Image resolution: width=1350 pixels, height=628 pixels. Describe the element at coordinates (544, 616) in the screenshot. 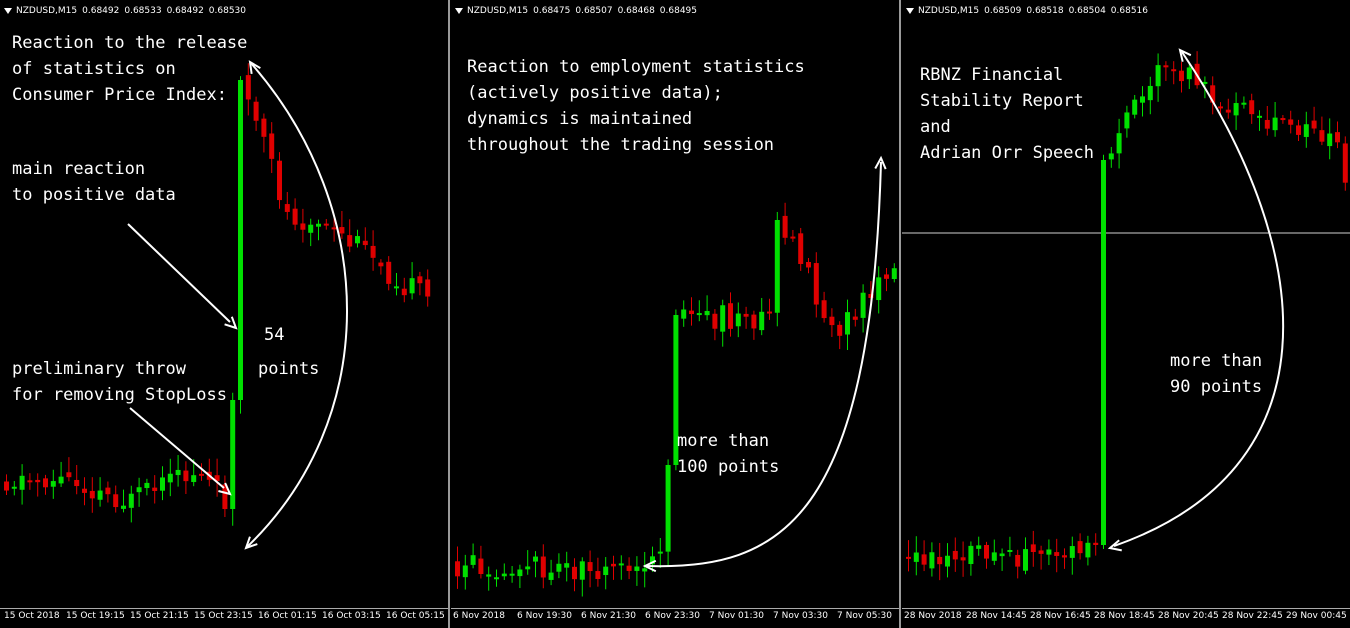

I see `time-tick: 6 Nov 19:30` at that location.